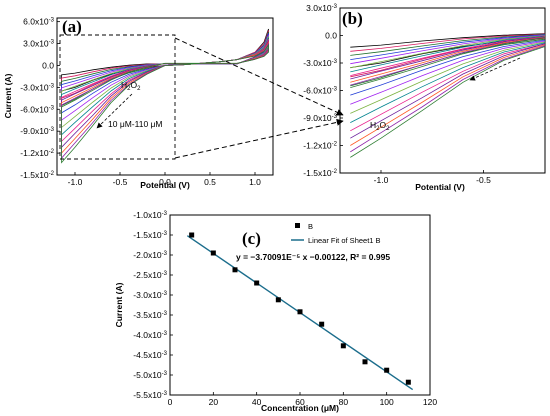  What do you see at coordinates (75, 182) in the screenshot?
I see `x-tick-label-a: -1.0` at bounding box center [75, 182].